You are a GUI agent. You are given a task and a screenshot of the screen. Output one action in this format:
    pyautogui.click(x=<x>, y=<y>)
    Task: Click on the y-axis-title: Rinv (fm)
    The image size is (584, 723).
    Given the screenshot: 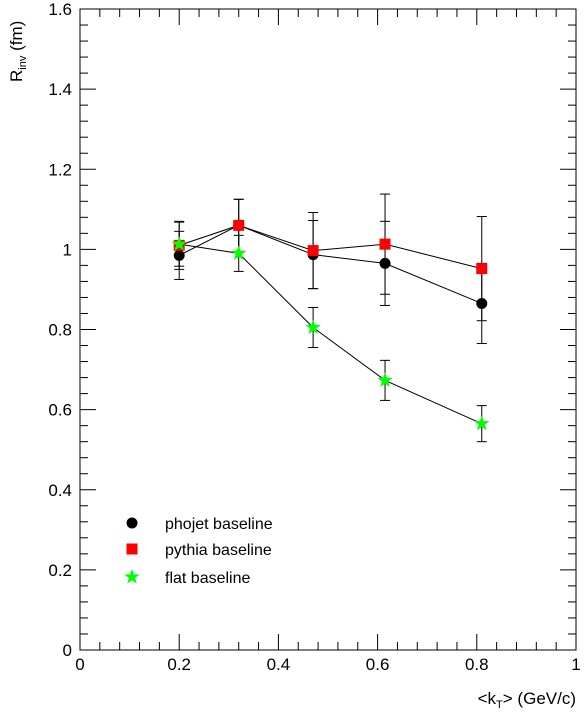 What is the action you would take?
    pyautogui.click(x=18, y=51)
    